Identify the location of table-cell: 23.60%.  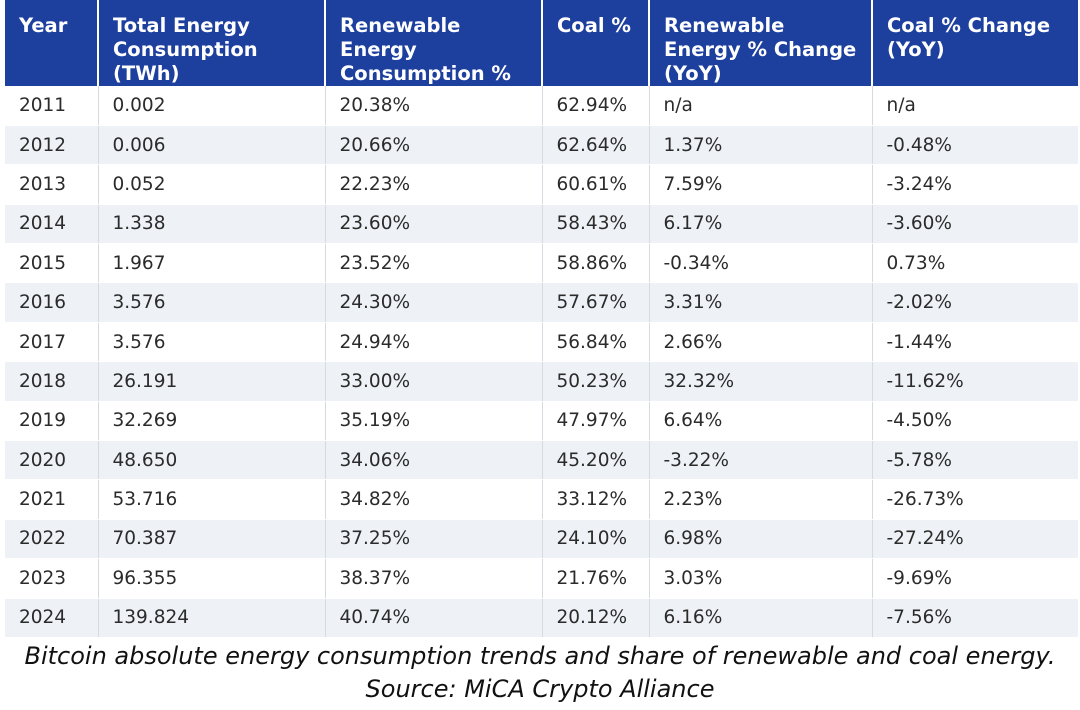
(434, 224).